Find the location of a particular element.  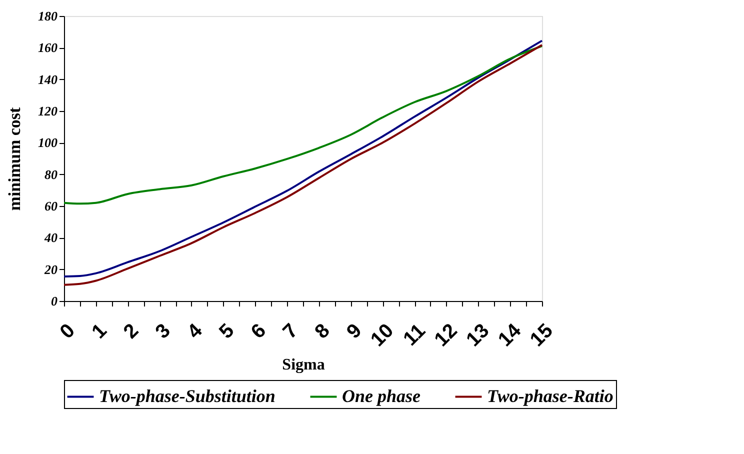

x-tick-label: 1 is located at coordinates (100, 332).